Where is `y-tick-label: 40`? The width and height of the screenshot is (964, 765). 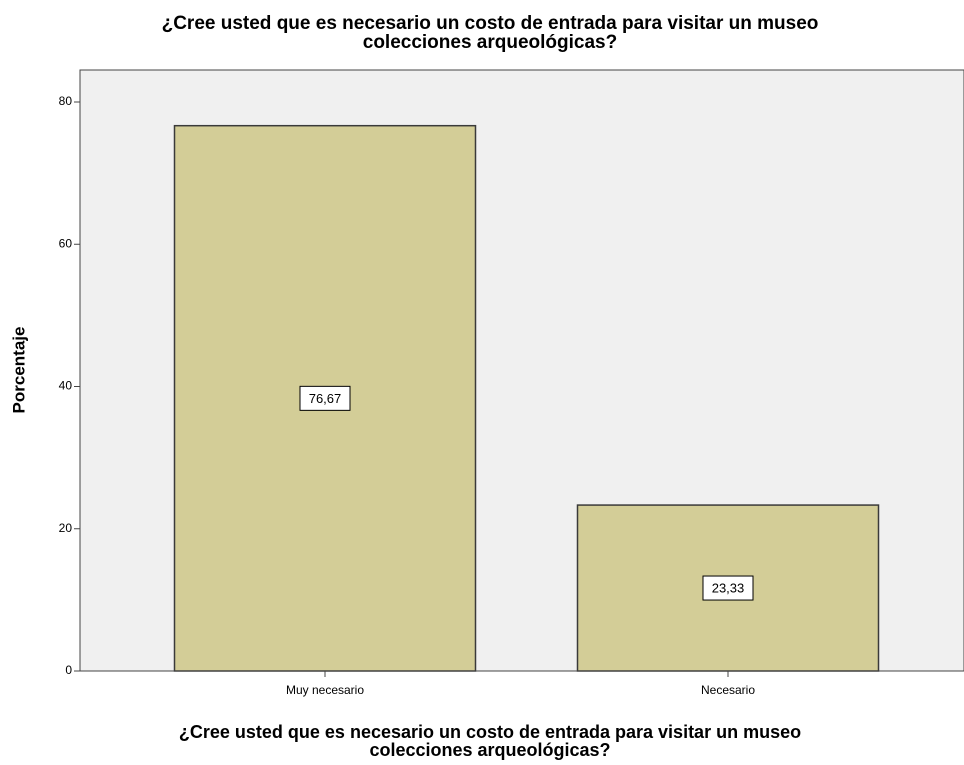 y-tick-label: 40 is located at coordinates (66, 386).